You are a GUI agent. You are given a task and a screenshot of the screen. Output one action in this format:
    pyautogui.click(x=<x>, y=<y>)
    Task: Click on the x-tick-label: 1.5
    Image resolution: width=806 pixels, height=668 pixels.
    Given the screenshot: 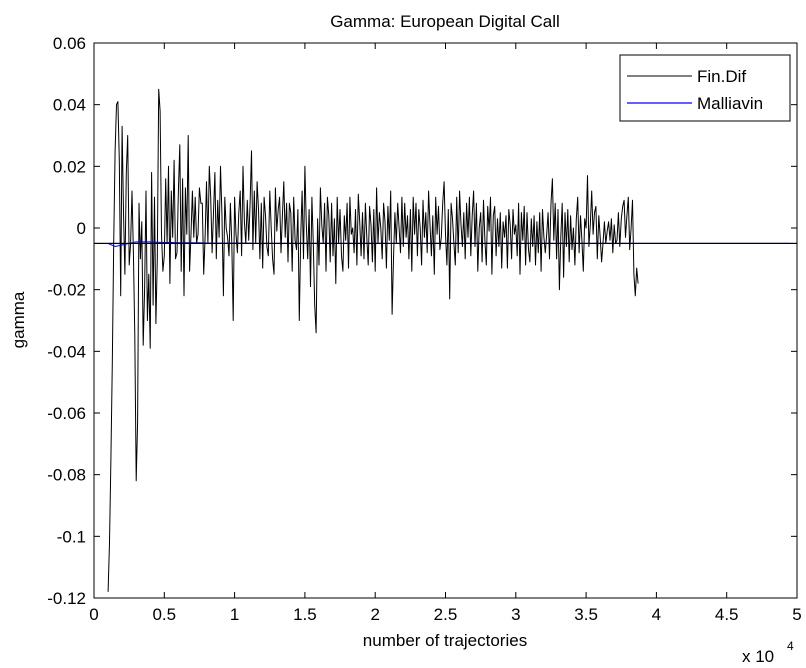 What is the action you would take?
    pyautogui.click(x=305, y=614)
    